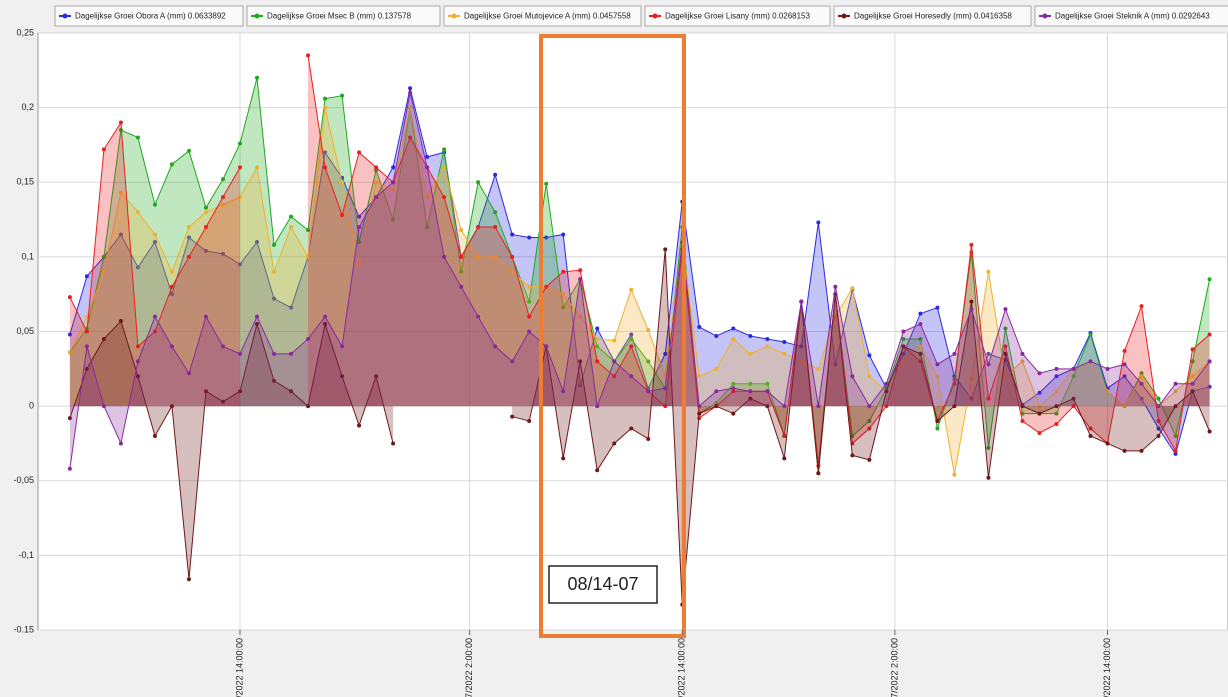 This screenshot has height=697, width=1228. What do you see at coordinates (23, 480) in the screenshot?
I see `y-tick-label: -0,05` at bounding box center [23, 480].